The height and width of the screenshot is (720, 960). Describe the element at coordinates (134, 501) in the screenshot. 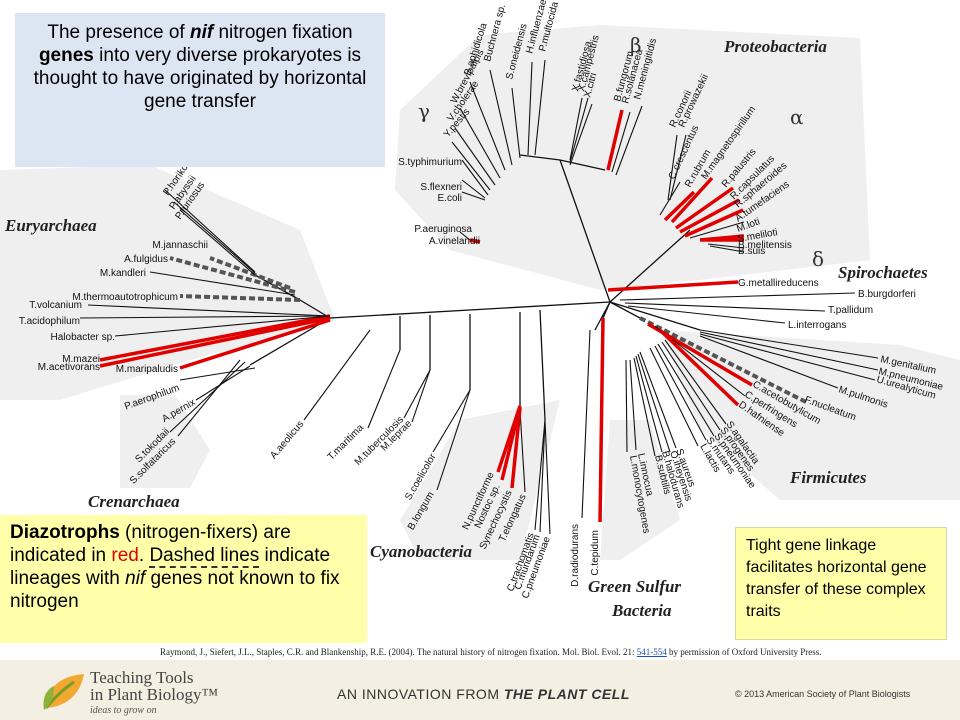

I see `group-label-crenarchaea: Crenarchaea` at that location.